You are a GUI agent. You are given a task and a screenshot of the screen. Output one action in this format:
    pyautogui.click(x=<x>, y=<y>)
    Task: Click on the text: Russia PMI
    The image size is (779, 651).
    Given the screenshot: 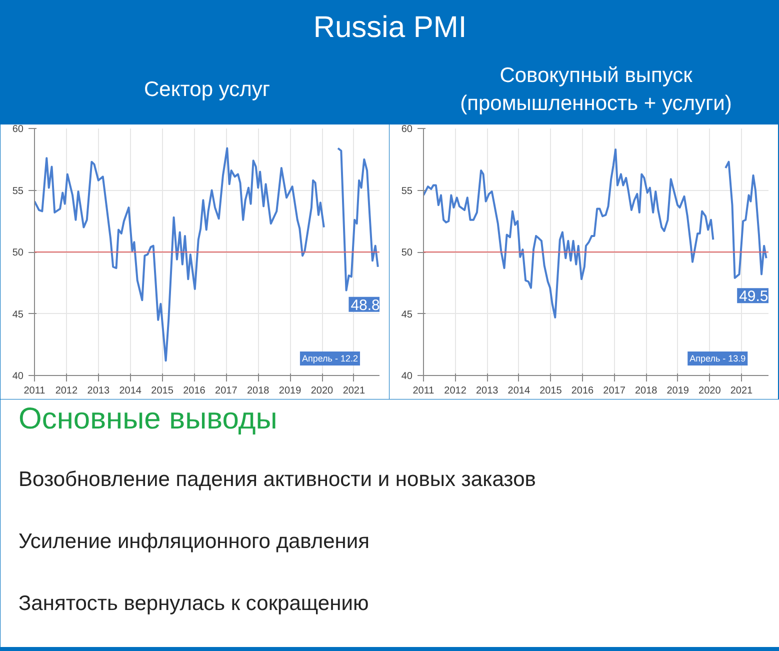 What is the action you would take?
    pyautogui.click(x=390, y=27)
    